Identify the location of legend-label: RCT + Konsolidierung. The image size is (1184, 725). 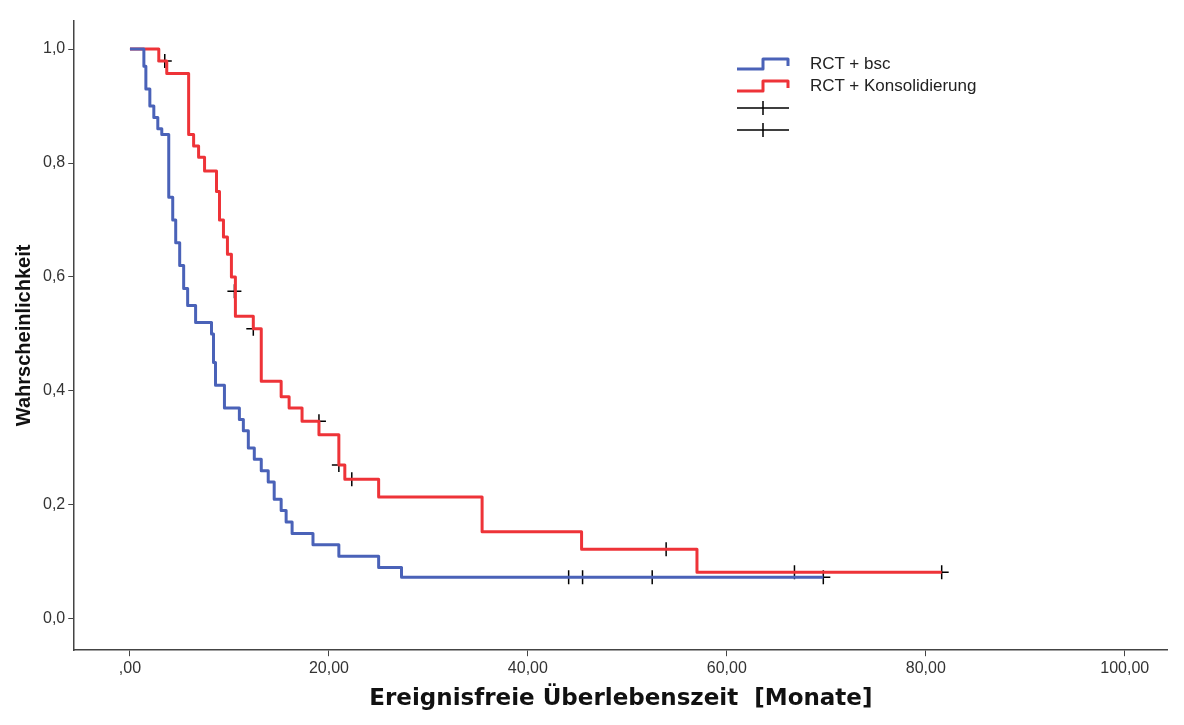
(893, 86).